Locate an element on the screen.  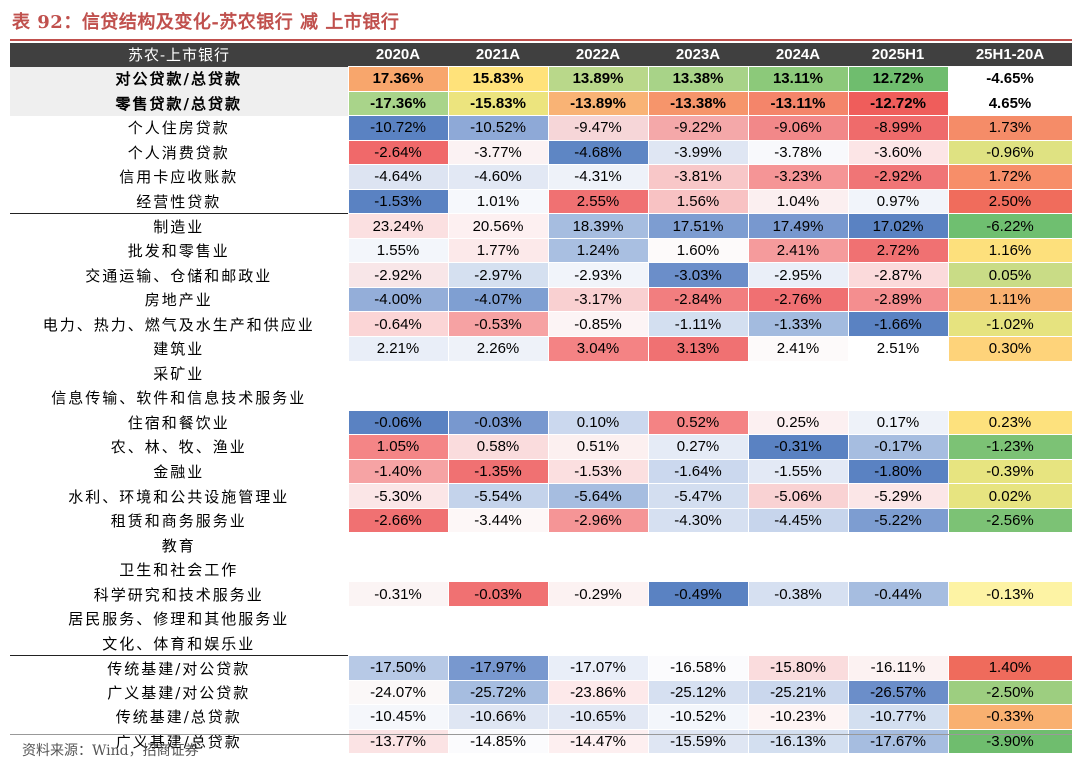
value-cell: 1.04% is located at coordinates (798, 201).